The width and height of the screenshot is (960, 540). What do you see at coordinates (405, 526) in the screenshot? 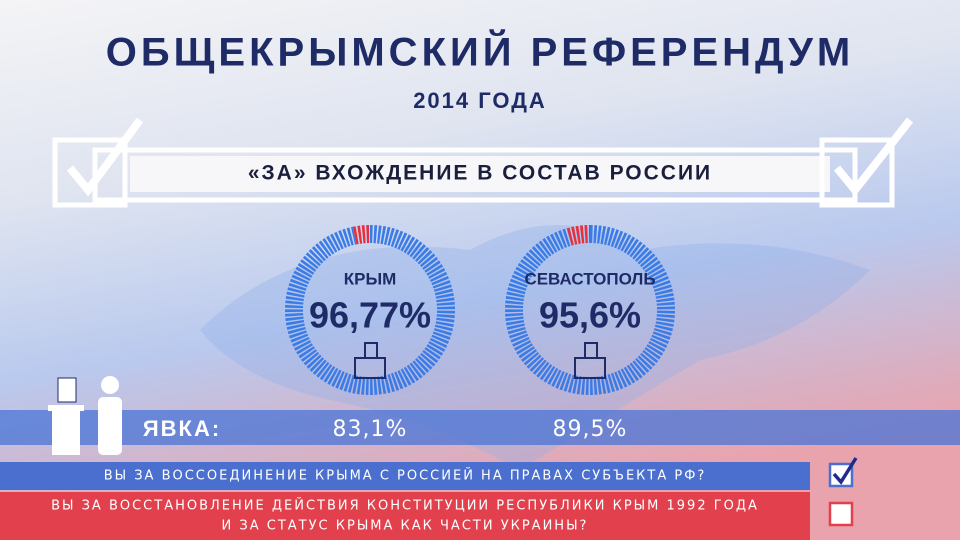
I see `question-text: И ЗА СТАТУС КРЫМА КАК ЧАСТИ УКРАИНЫ?` at bounding box center [405, 526].